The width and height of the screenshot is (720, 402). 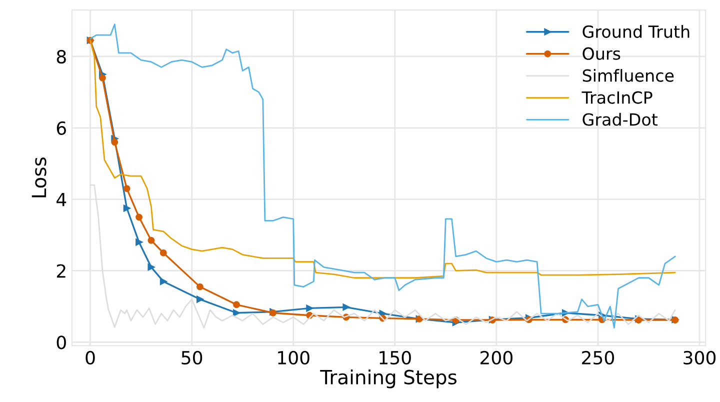 I want to click on x-tick-label: 300, so click(x=700, y=357).